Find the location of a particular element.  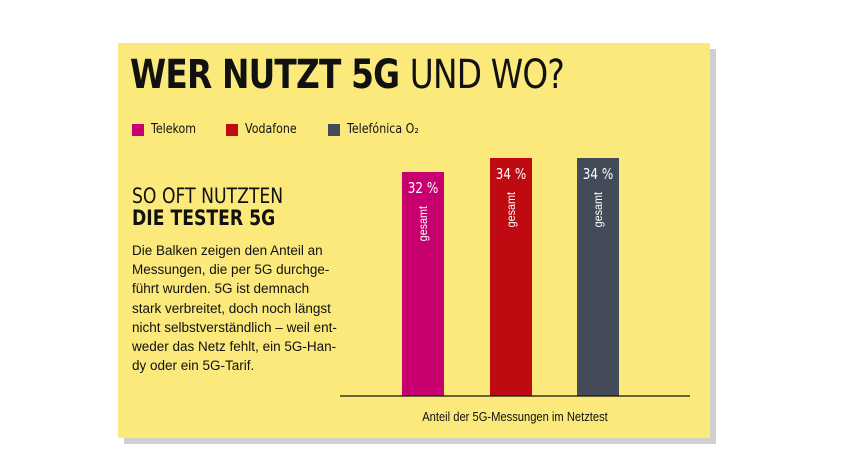

bar-vodafone is located at coordinates (511, 277).